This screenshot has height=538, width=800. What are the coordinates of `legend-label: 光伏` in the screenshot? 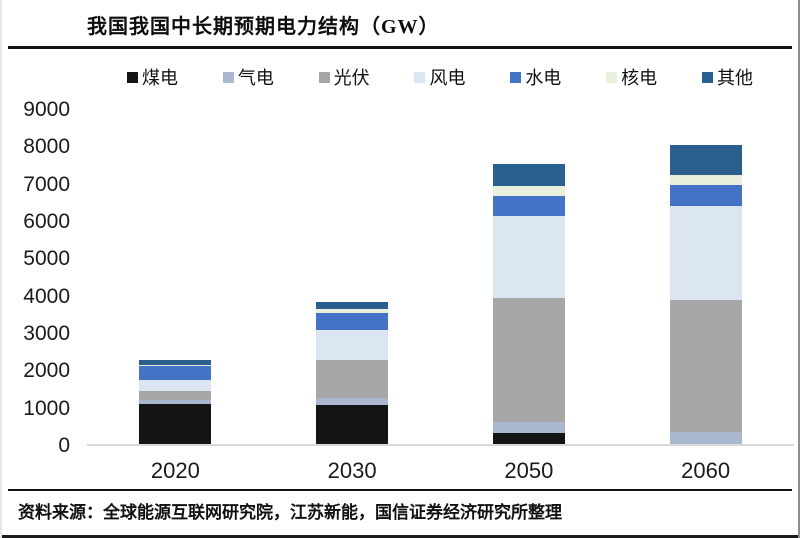 It's located at (351, 78).